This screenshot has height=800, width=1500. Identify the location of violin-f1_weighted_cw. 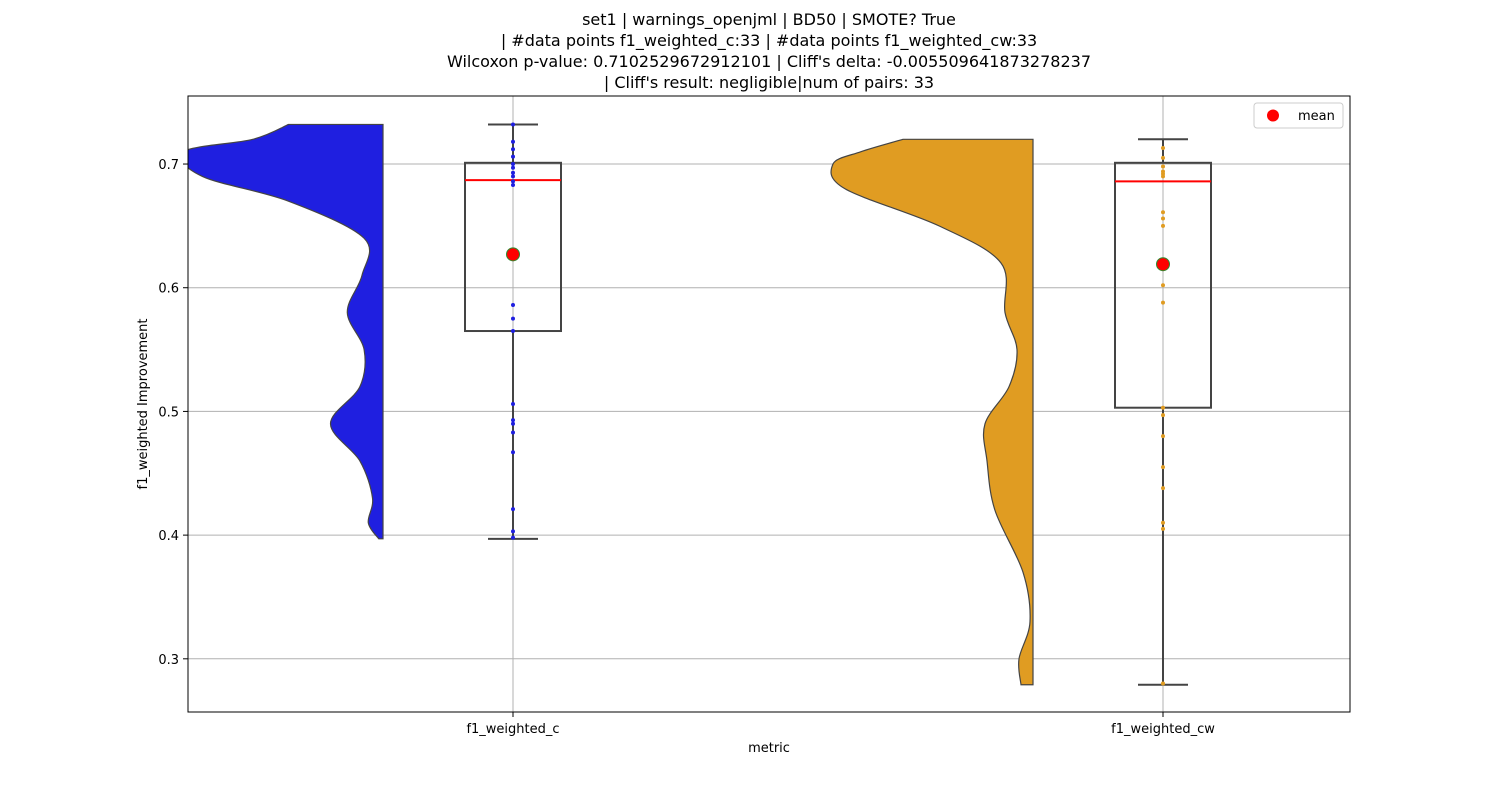
(932, 412).